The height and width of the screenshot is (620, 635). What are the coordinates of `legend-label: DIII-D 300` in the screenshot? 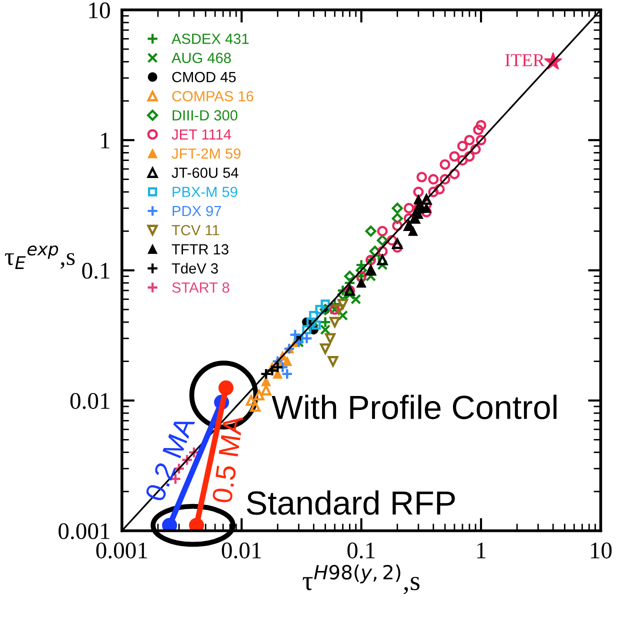 It's located at (205, 115).